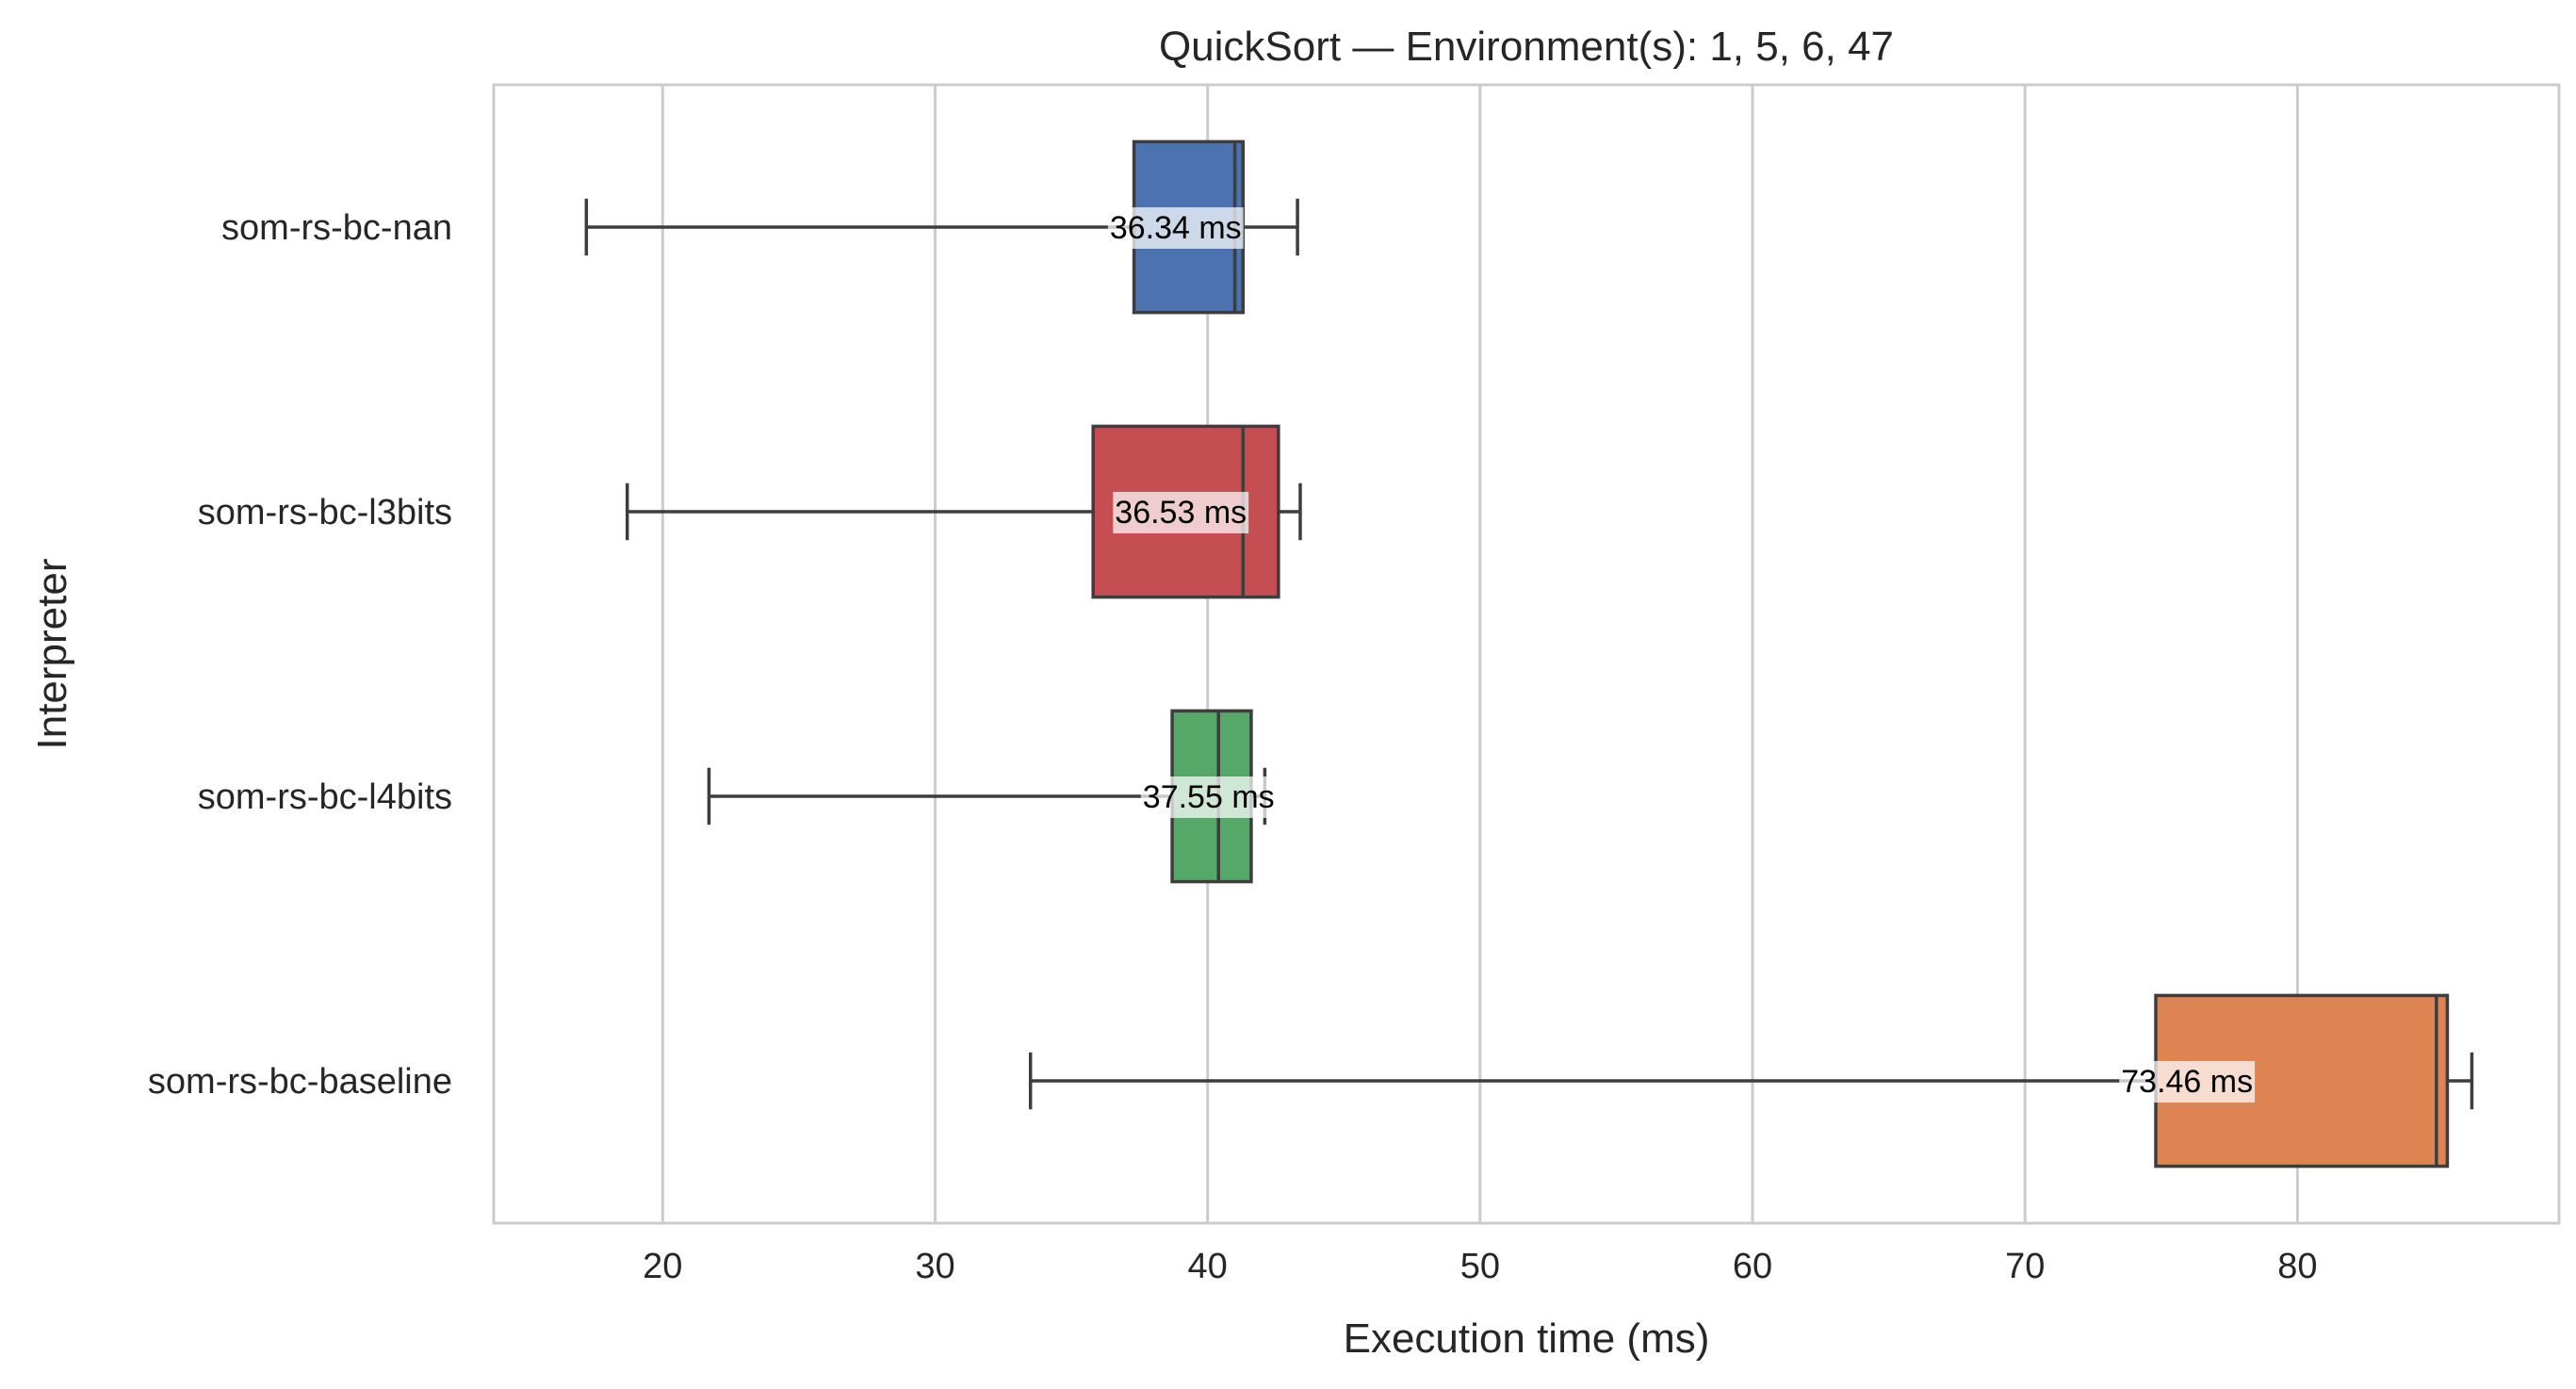  I want to click on y-tick-label: som-rs-bc-l3bits, so click(325, 512).